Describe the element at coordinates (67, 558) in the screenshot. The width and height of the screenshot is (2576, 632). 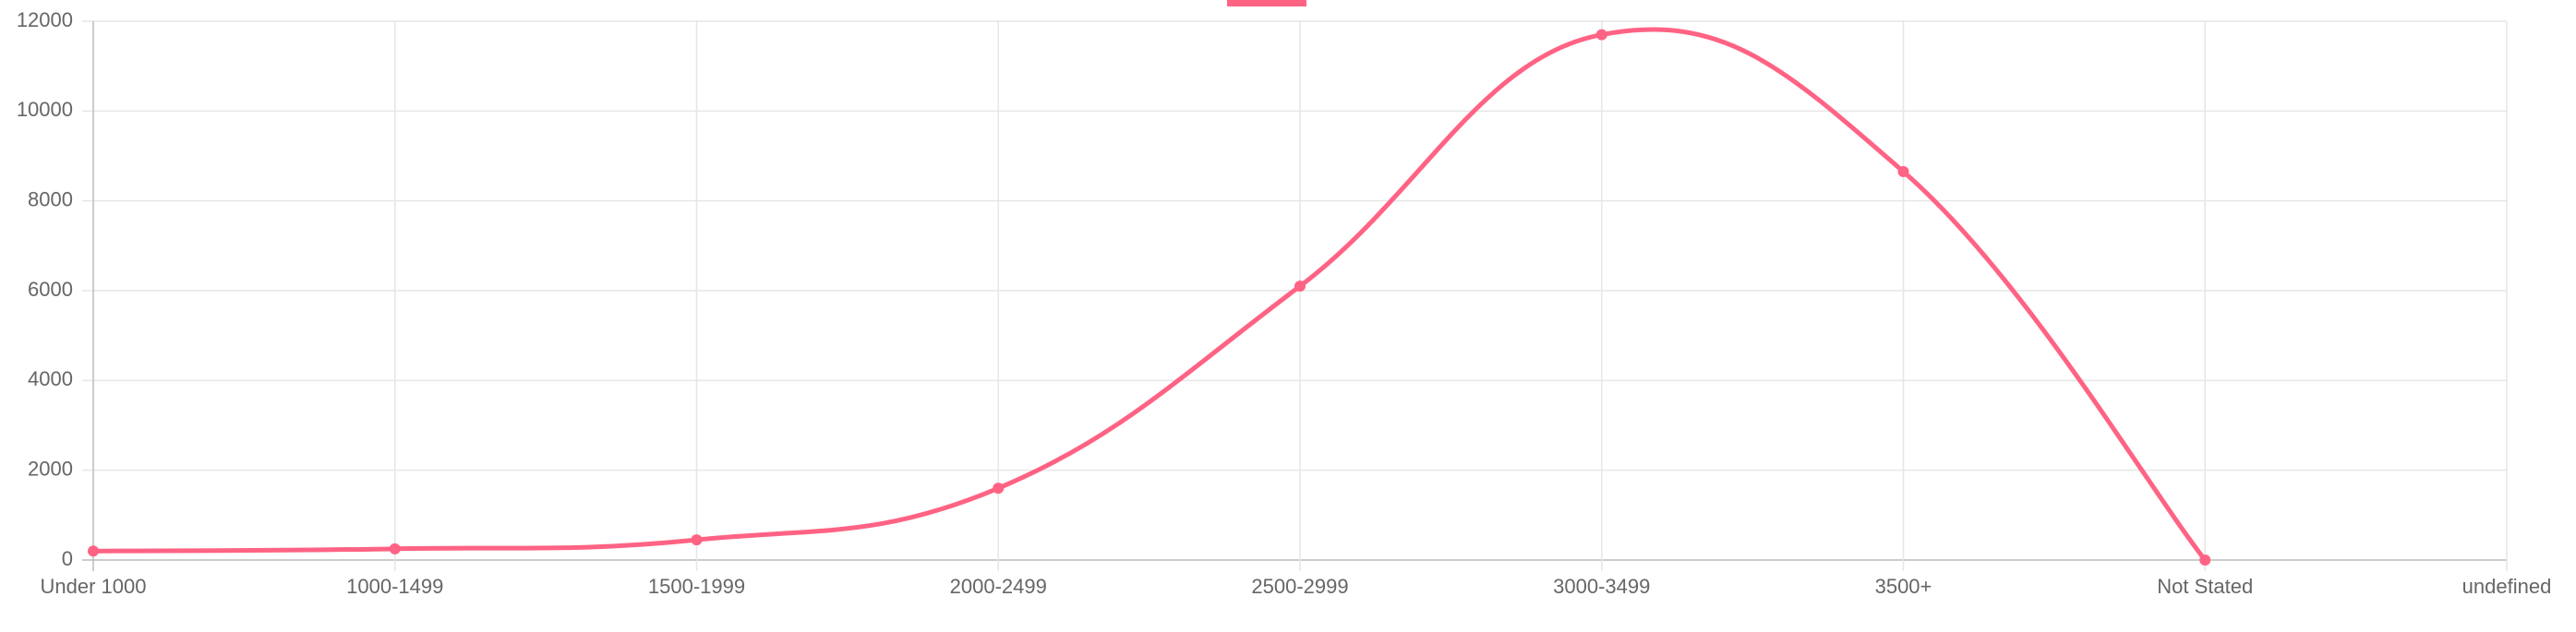
I see `y-tick-label: 0` at that location.